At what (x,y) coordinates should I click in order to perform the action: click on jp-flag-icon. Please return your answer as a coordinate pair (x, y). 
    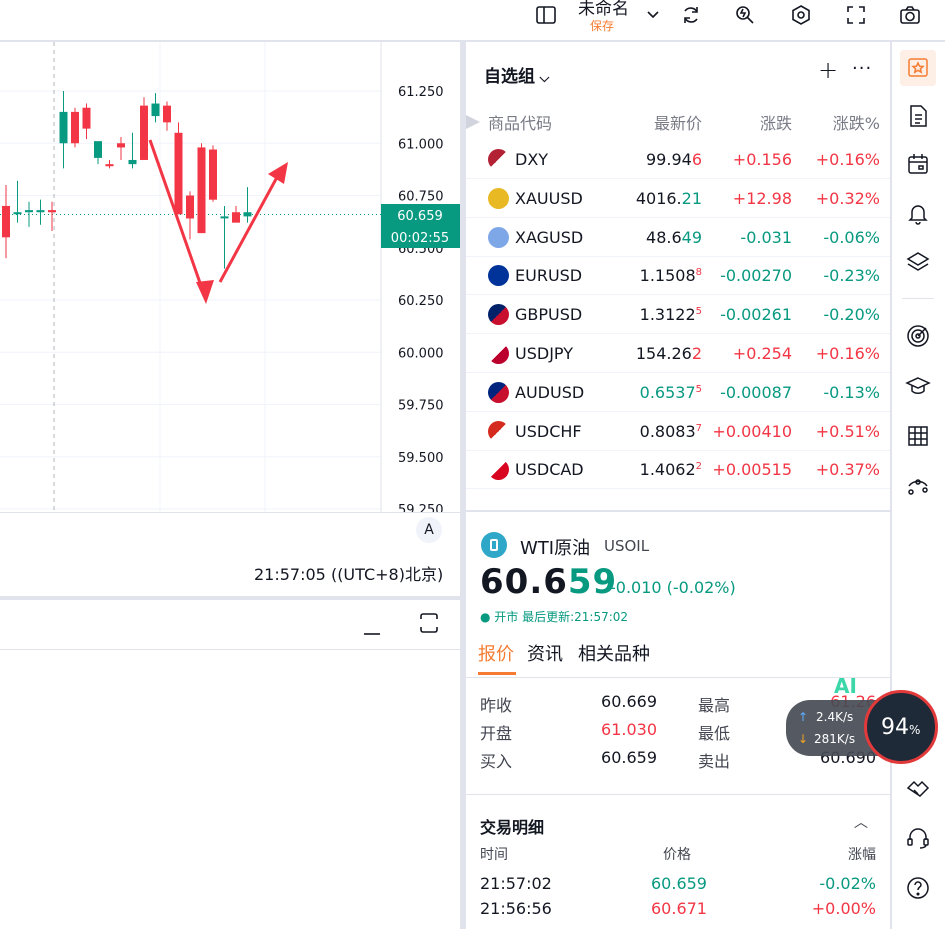
    Looking at the image, I should click on (498, 353).